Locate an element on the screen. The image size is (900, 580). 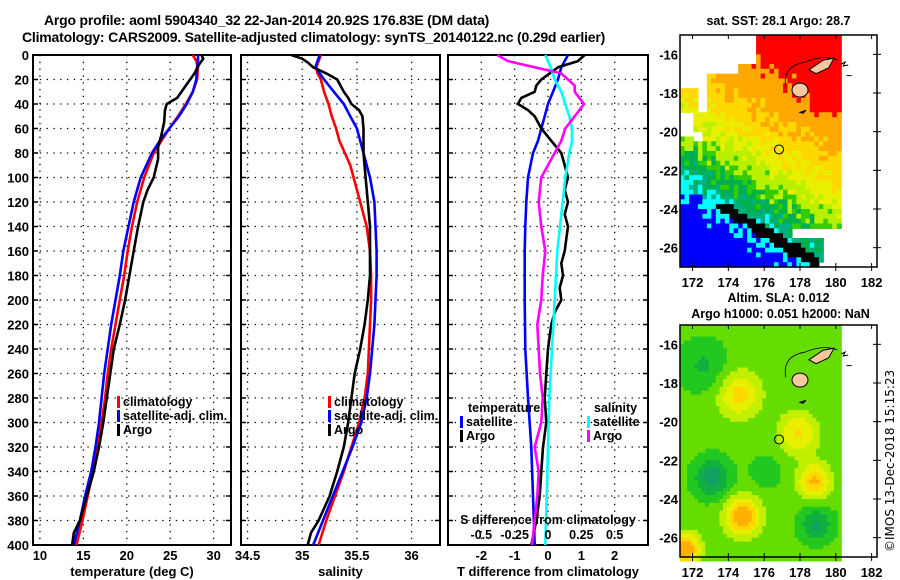
y-tick-label: -24 is located at coordinates (669, 499).